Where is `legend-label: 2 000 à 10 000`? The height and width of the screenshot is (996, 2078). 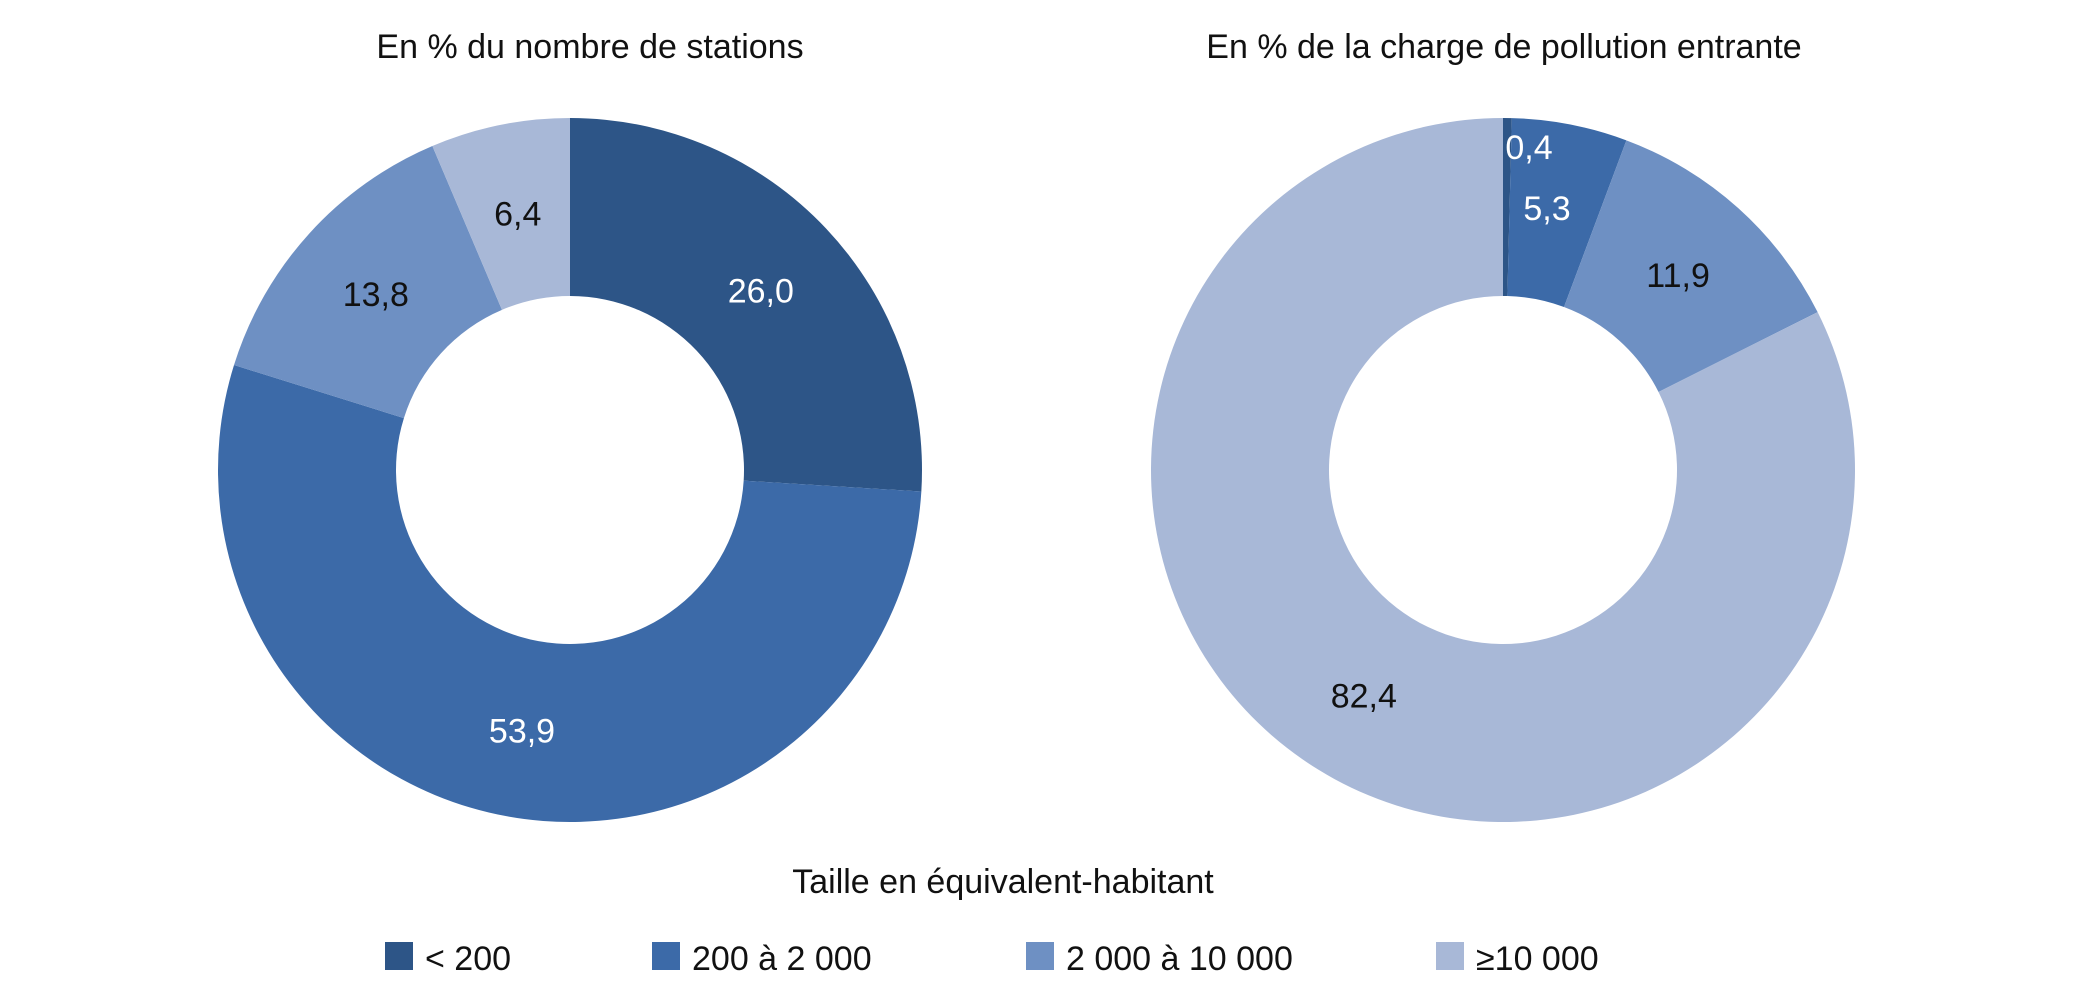 legend-label: 2 000 à 10 000 is located at coordinates (1179, 959).